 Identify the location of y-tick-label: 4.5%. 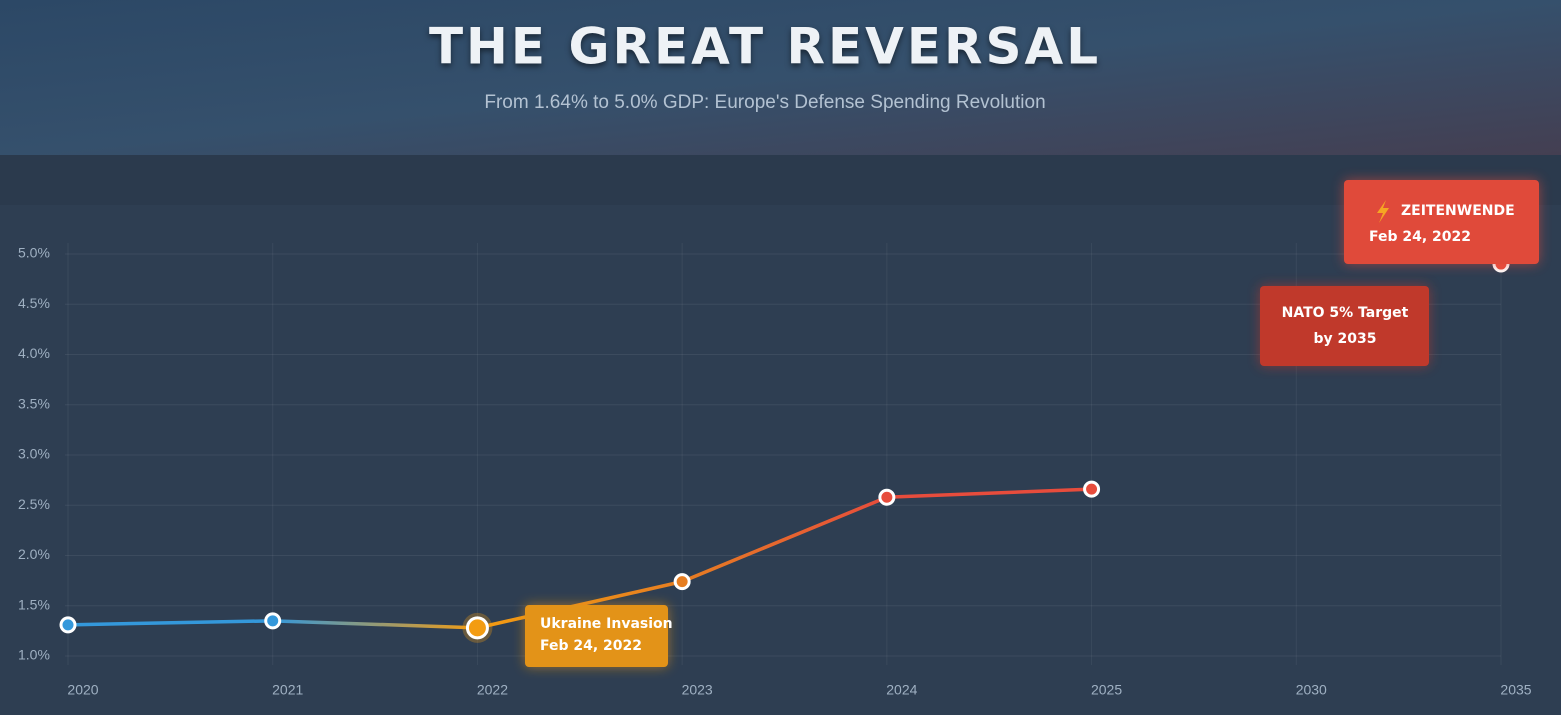
(34, 303).